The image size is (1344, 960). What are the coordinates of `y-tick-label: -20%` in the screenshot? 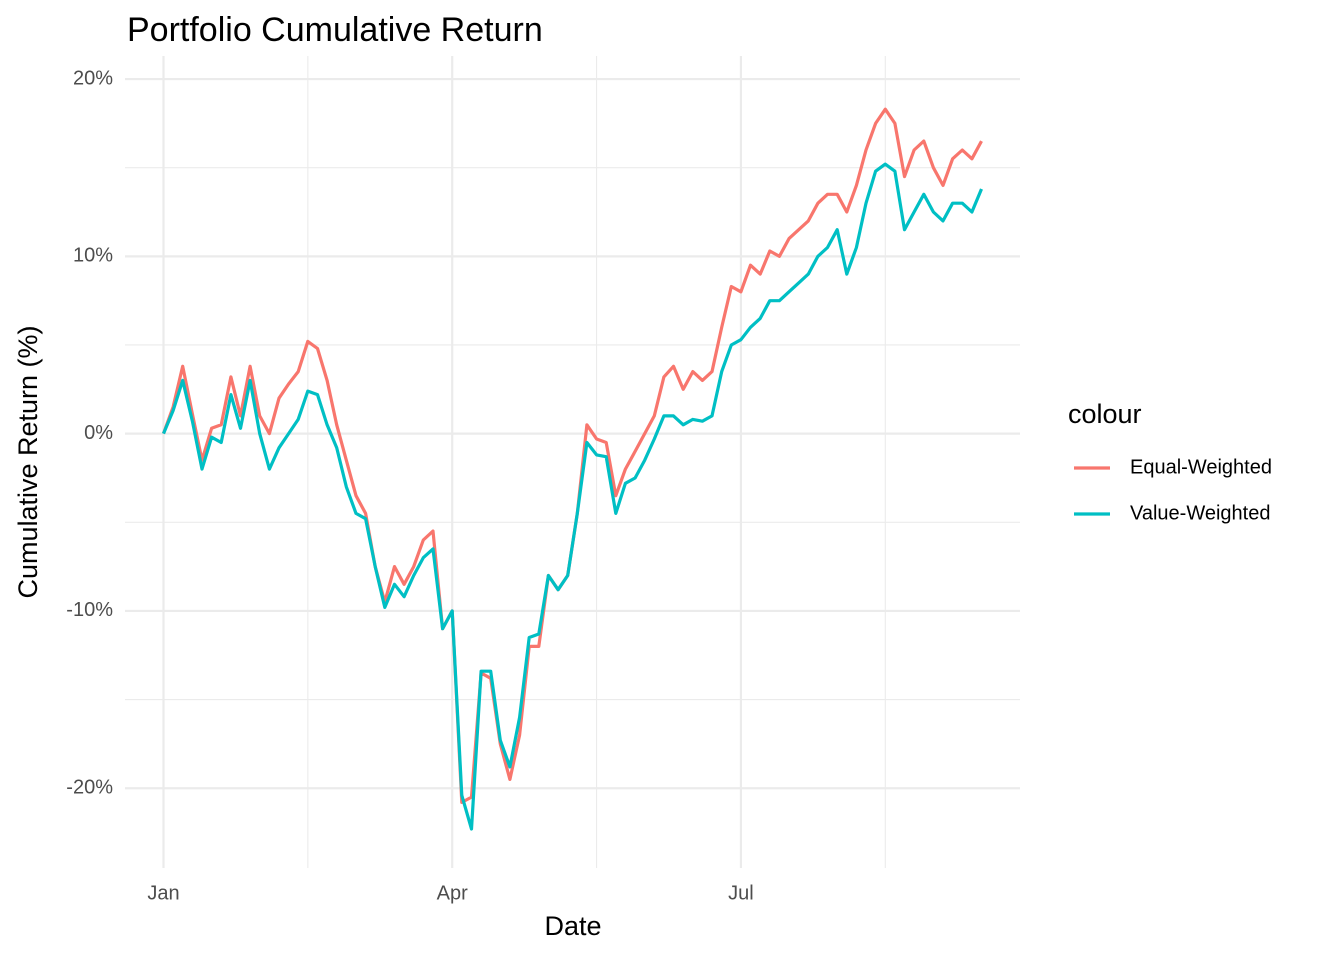 It's located at (89, 787).